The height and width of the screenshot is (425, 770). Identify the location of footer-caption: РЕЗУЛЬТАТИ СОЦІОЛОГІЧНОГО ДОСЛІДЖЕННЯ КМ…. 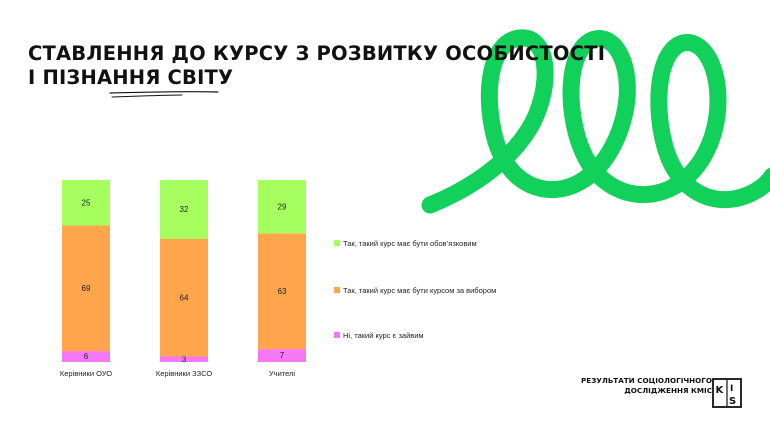
(632, 386).